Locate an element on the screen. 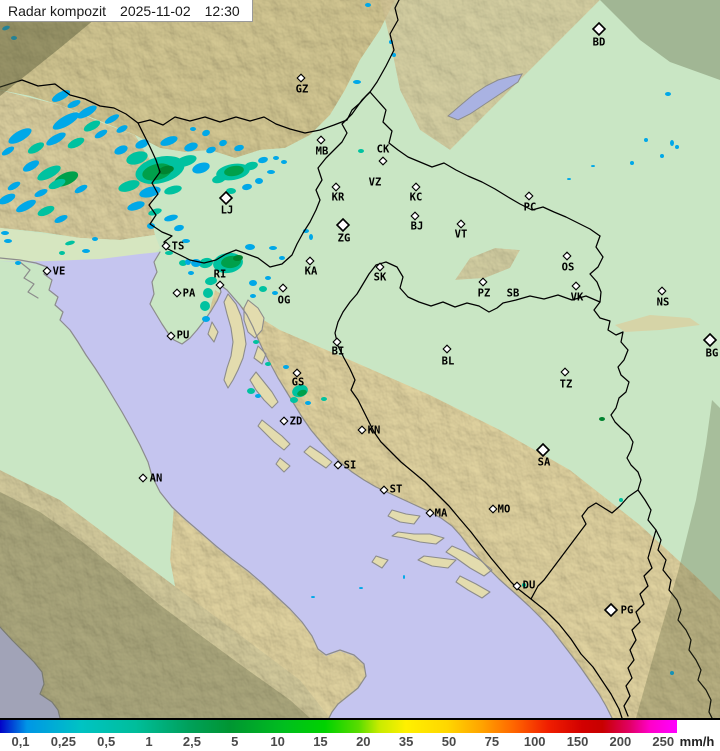 This screenshot has width=720, height=751. city-marker-bg: BG is located at coordinates (710, 346).